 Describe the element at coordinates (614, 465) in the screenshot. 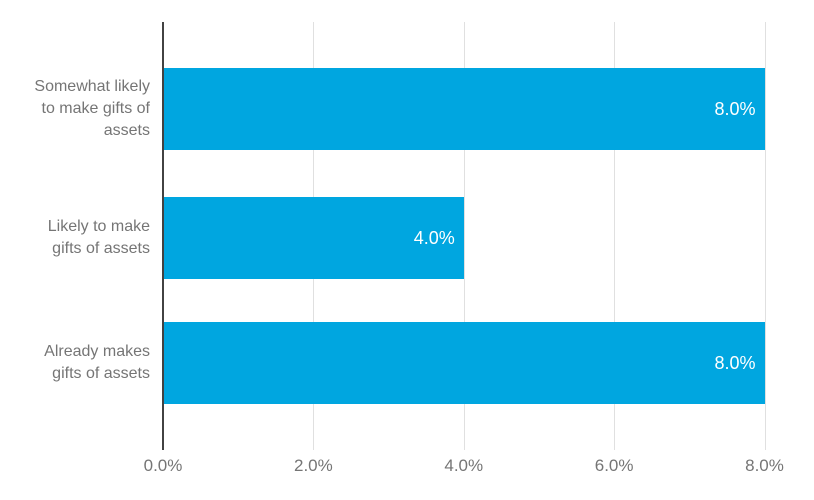

I see `x-tick-label: 6.0%` at that location.